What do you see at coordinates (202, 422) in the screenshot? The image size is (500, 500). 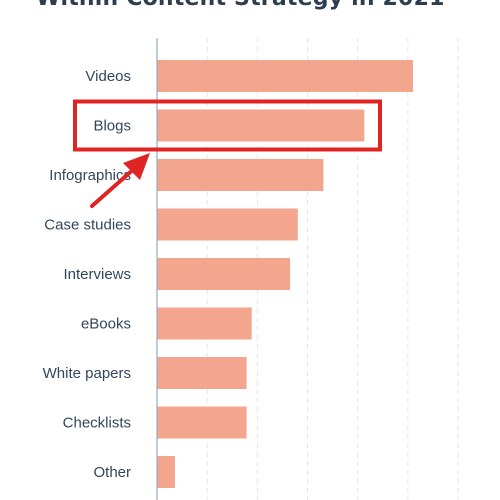 I see `bar-checklists` at bounding box center [202, 422].